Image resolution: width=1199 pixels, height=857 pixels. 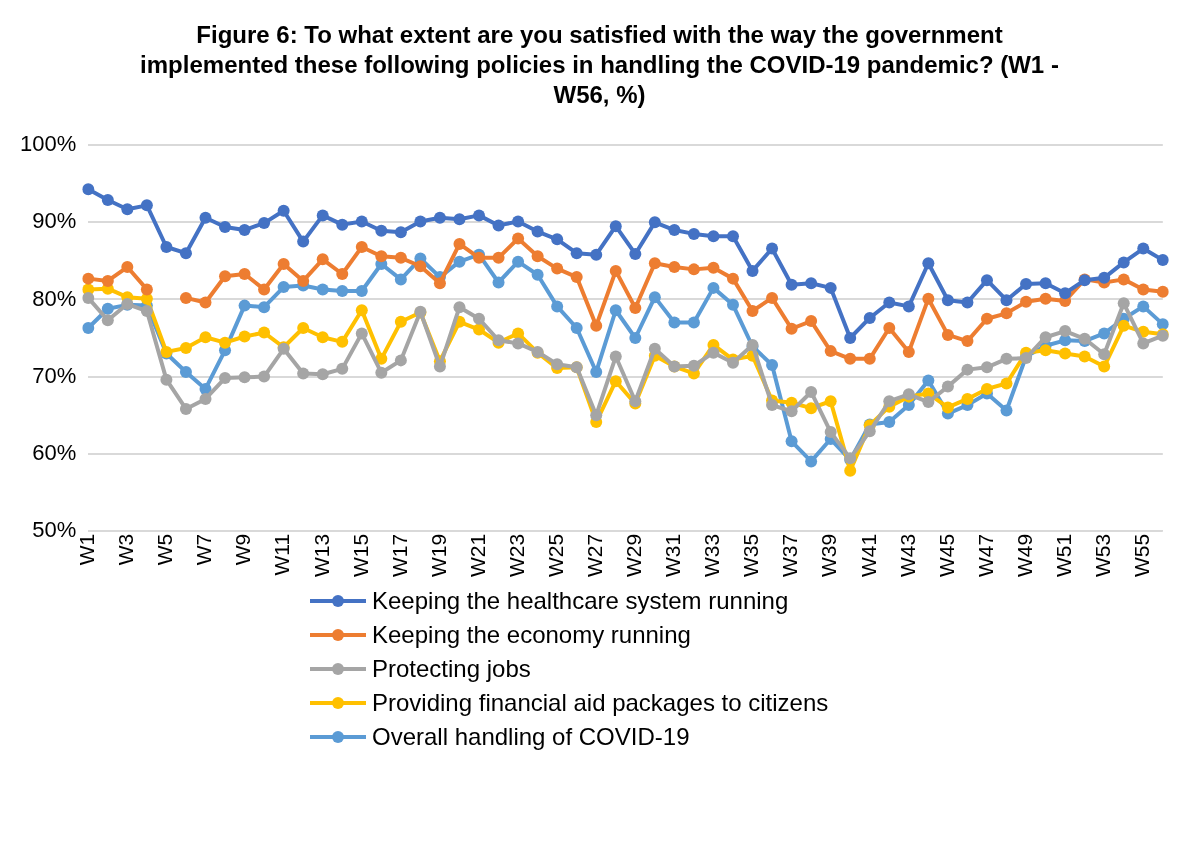 What do you see at coordinates (477, 555) in the screenshot?
I see `x-tick-label: W21` at bounding box center [477, 555].